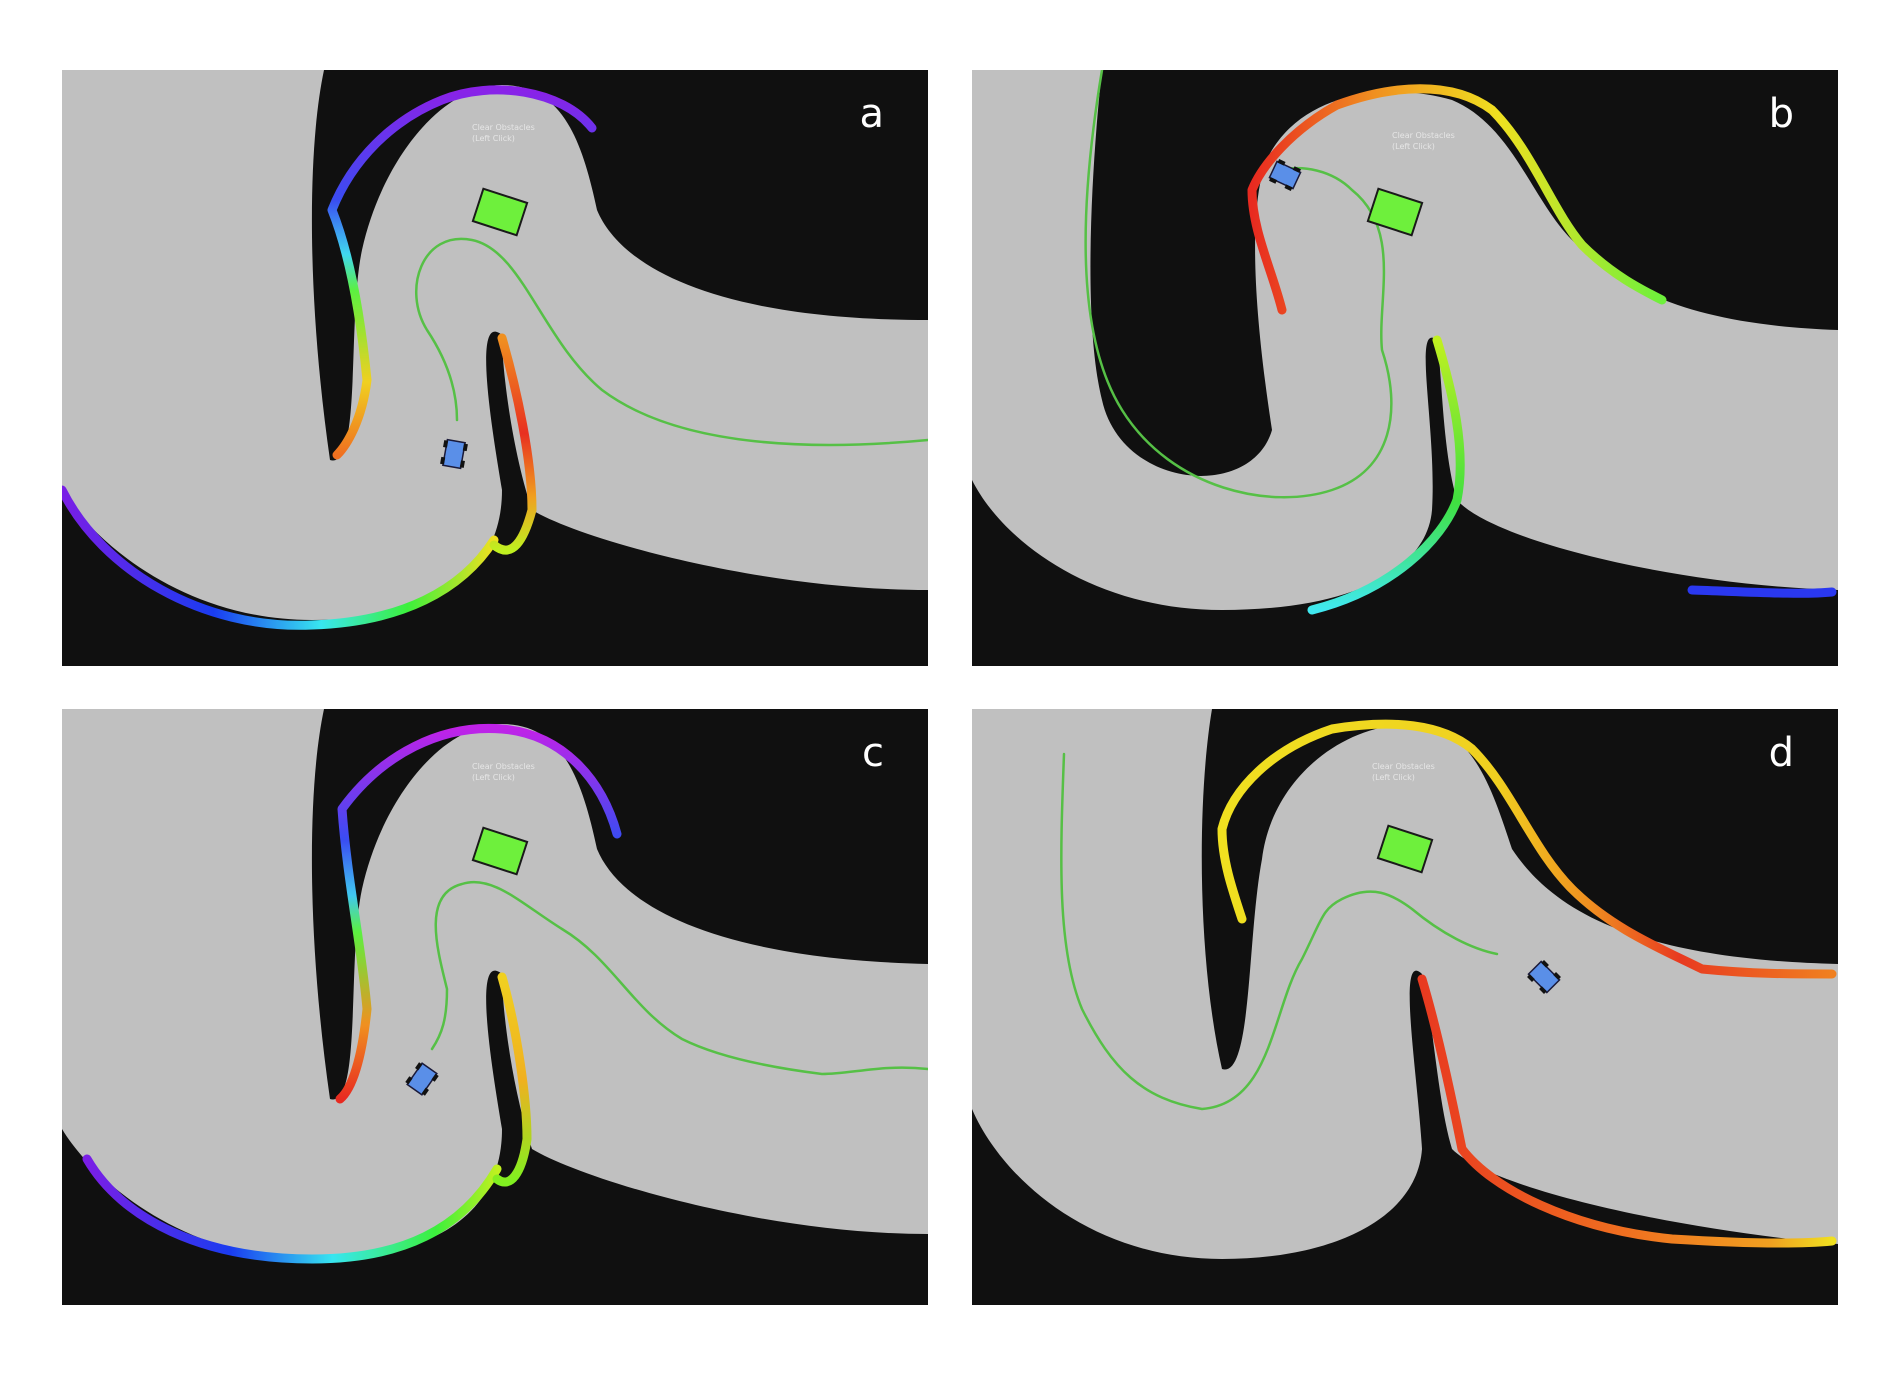  What do you see at coordinates (292, 1209) in the screenshot?
I see `detected-edge-lower-c` at bounding box center [292, 1209].